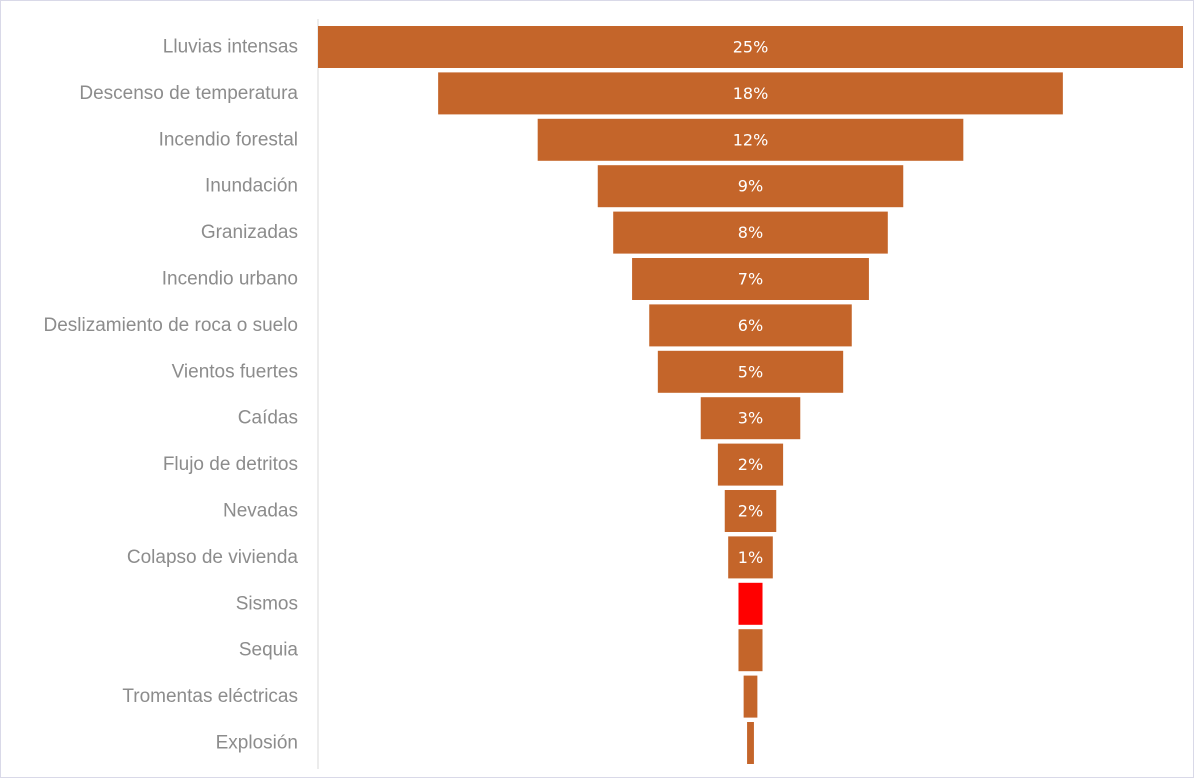 This screenshot has width=1194, height=779. I want to click on data-label: 18%, so click(751, 93).